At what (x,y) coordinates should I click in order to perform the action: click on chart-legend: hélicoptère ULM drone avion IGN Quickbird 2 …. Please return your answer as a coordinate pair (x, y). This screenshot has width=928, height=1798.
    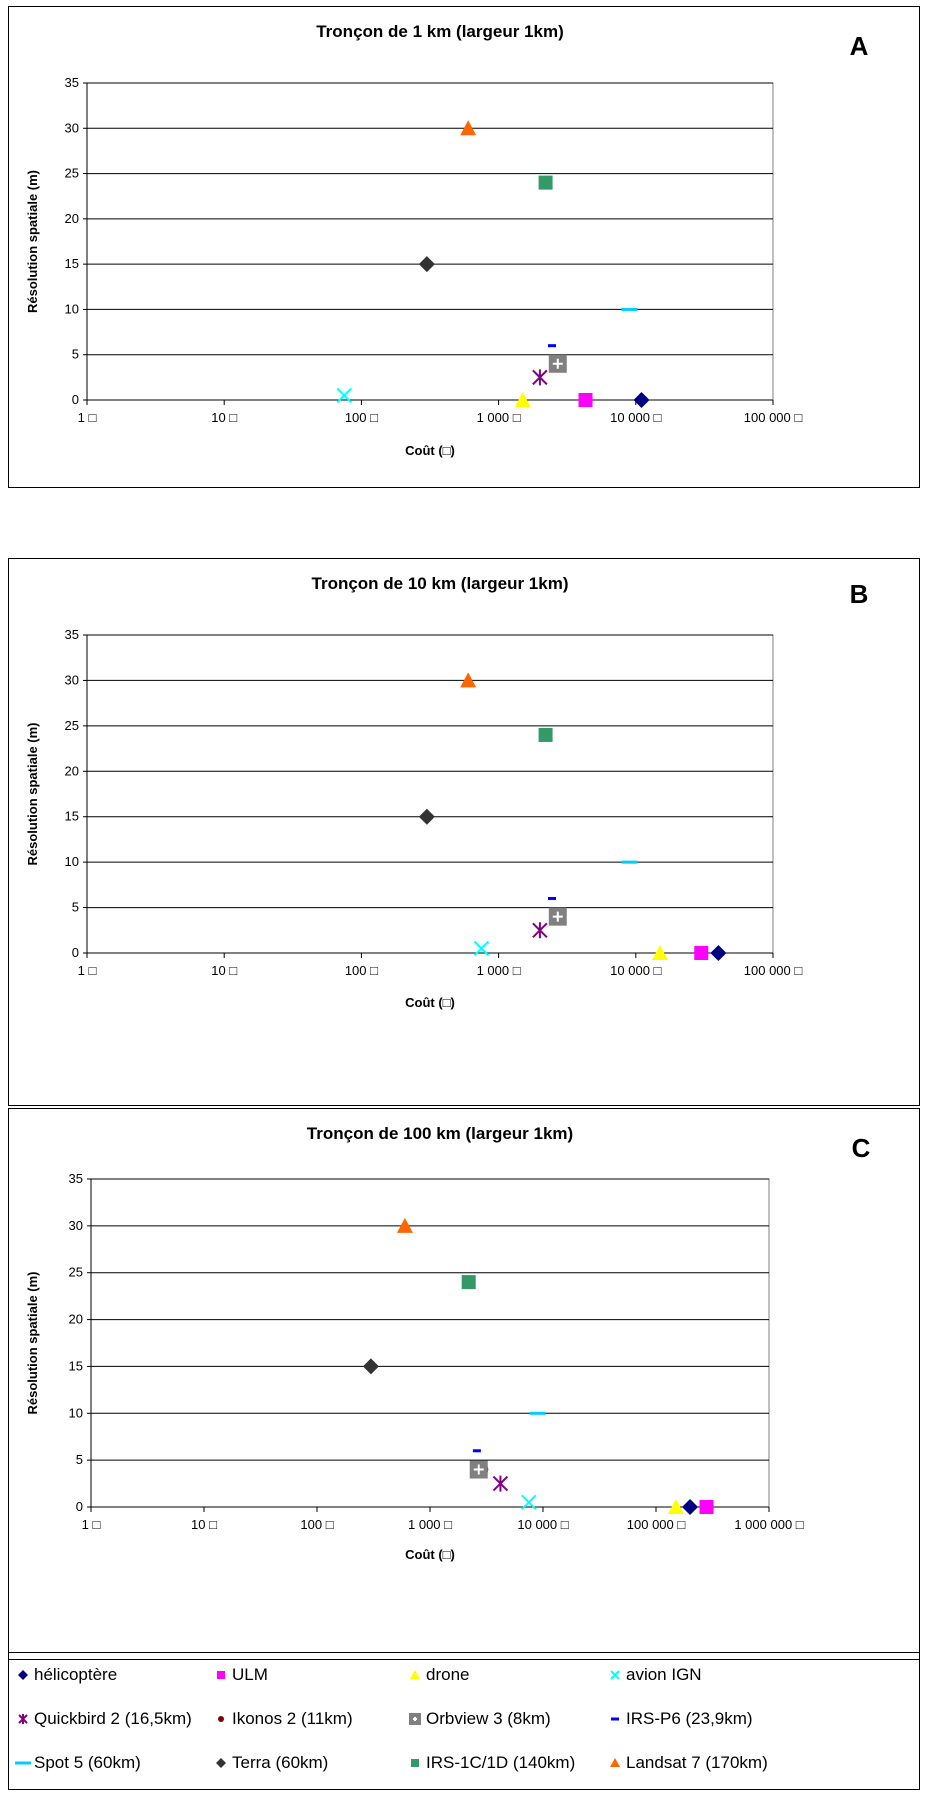
    Looking at the image, I should click on (464, 1721).